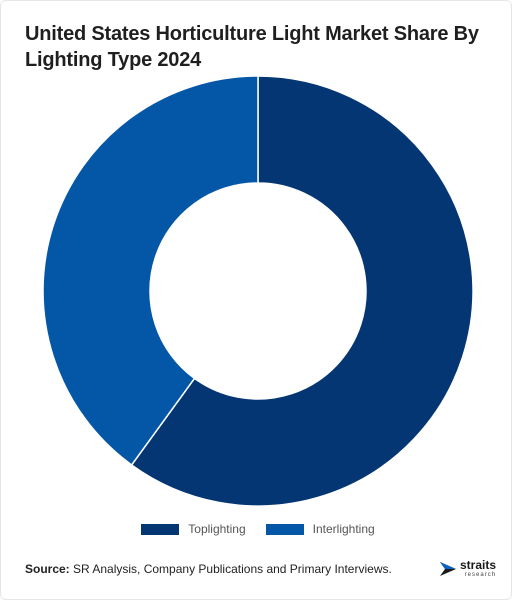 The width and height of the screenshot is (514, 602). I want to click on legend-item-interlighting: Interlighting, so click(320, 529).